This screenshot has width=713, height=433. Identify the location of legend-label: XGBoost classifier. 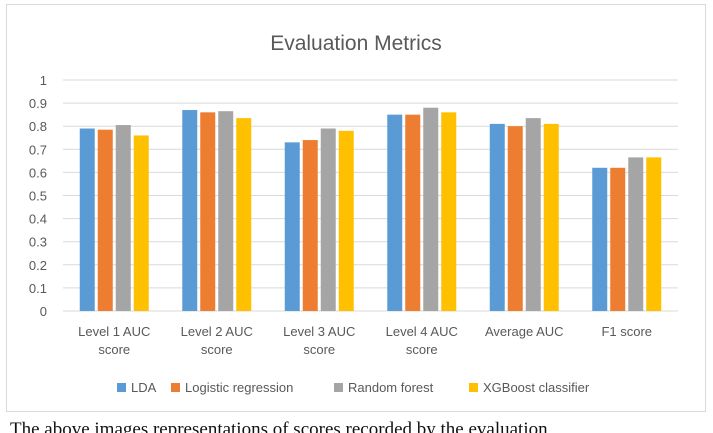
(536, 387).